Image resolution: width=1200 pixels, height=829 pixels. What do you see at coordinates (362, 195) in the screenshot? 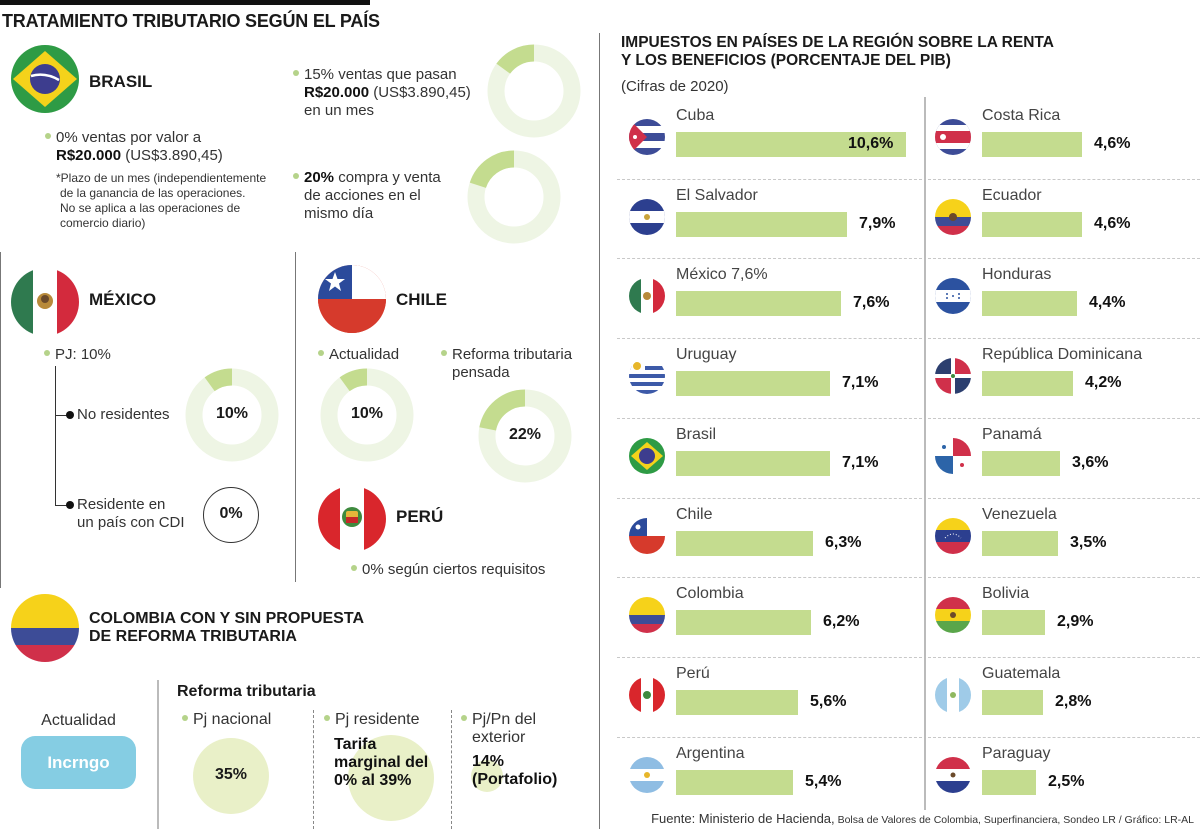
I see `brasil-item-3-line2: de acciones en el` at bounding box center [362, 195].